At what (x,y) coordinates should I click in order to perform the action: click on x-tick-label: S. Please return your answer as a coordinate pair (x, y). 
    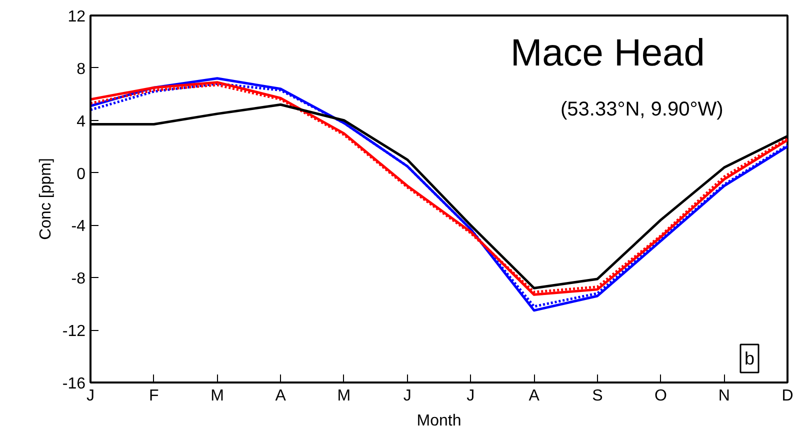
    Looking at the image, I should click on (597, 396).